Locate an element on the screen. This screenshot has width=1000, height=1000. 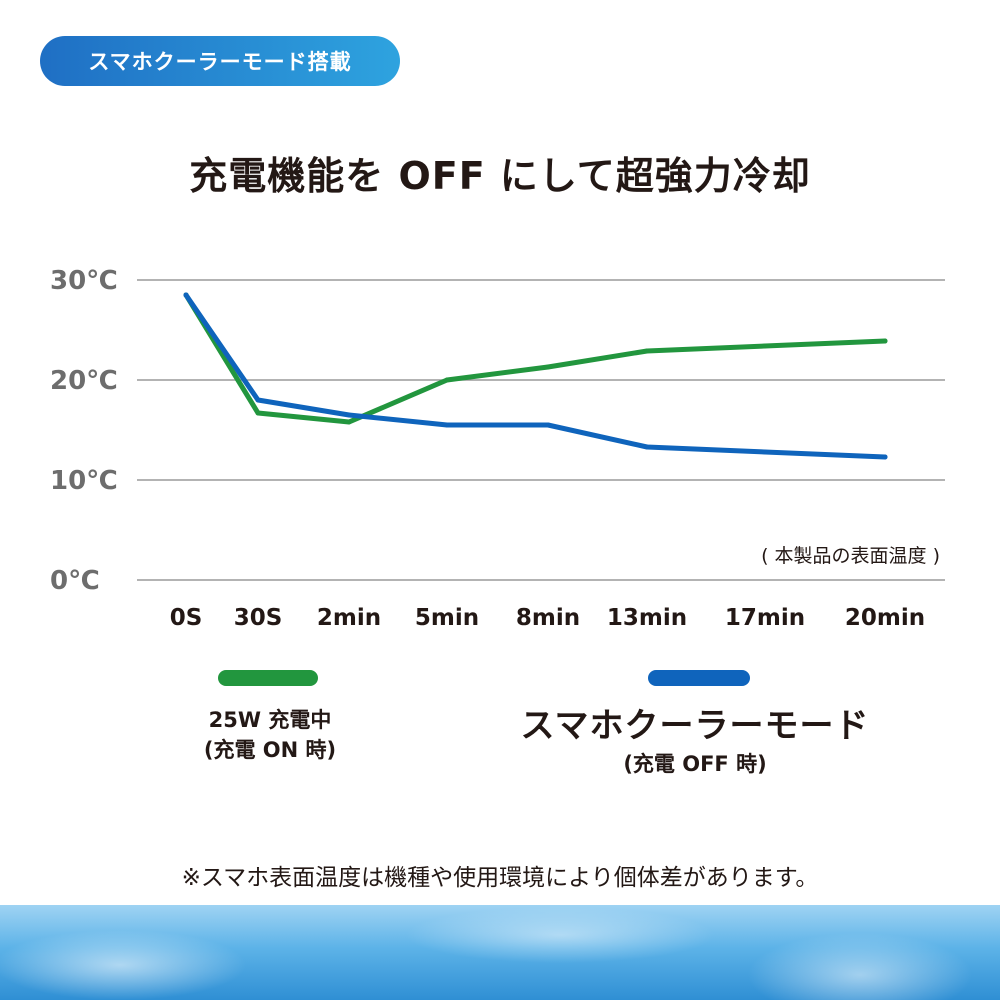
x-tick-label: 0S is located at coordinates (186, 618).